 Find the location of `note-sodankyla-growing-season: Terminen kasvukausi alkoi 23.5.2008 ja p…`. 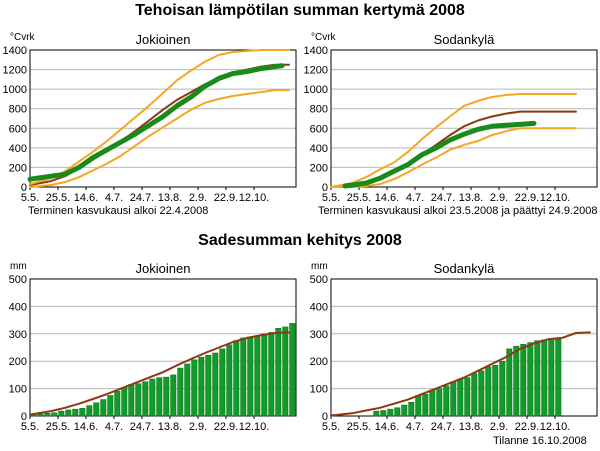

note-sodankyla-growing-season: Terminen kasvukausi alkoi 23.5.2008 ja p… is located at coordinates (458, 211).